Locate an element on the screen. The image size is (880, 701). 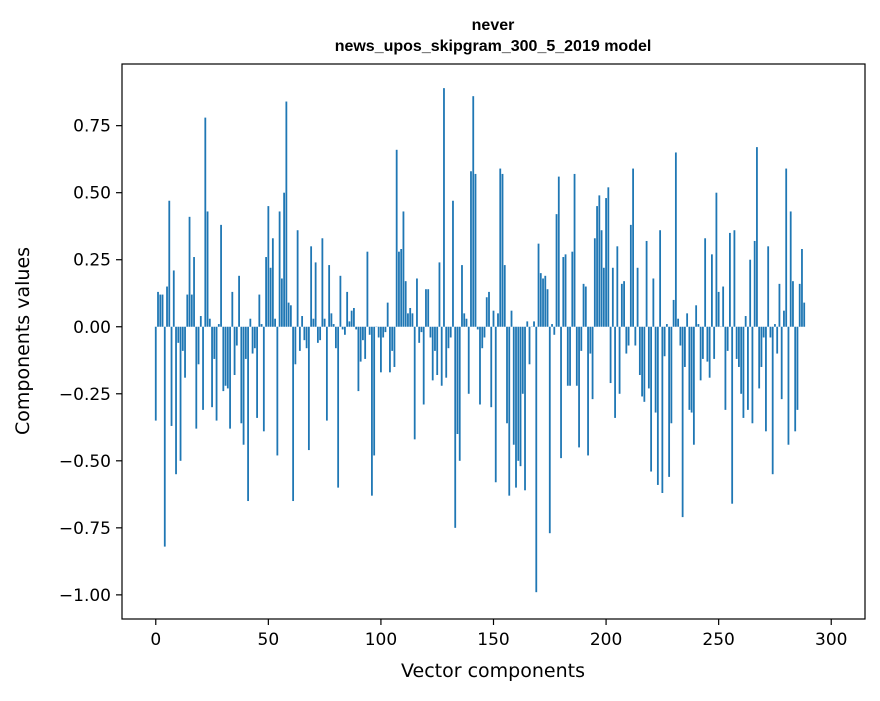
x-tick-label: 300 is located at coordinates (831, 640).